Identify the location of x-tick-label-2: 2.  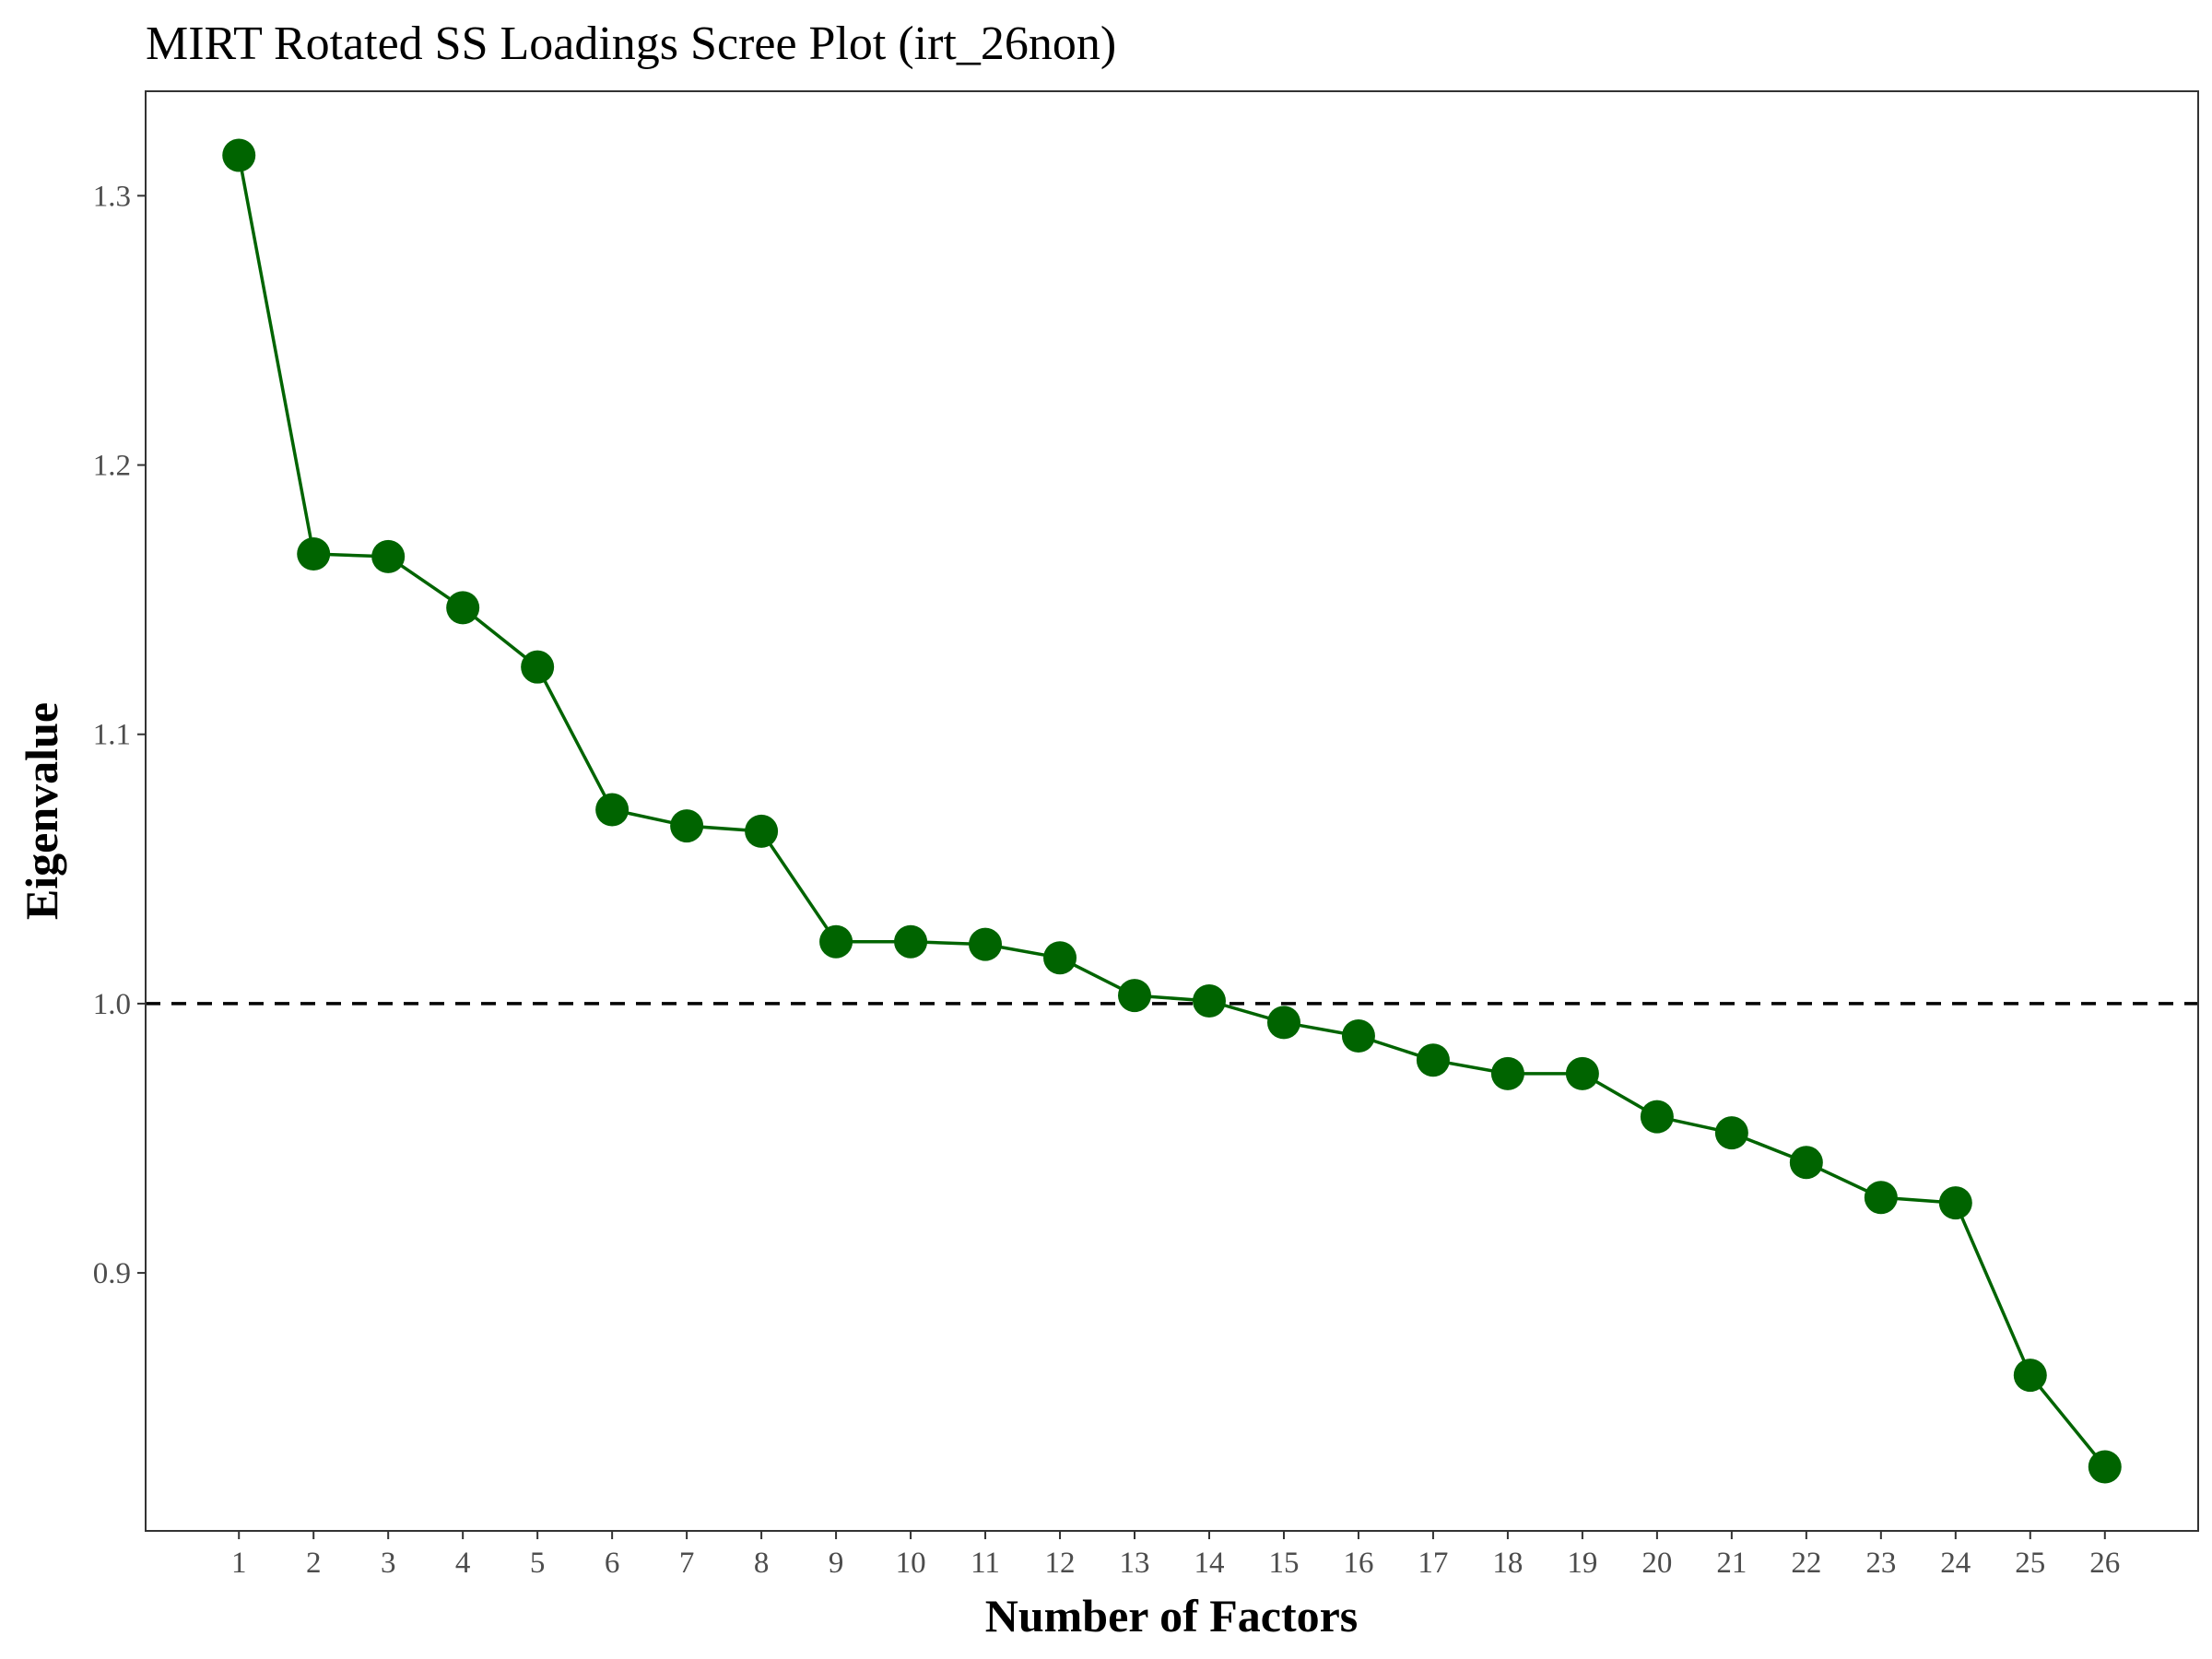
(314, 1563).